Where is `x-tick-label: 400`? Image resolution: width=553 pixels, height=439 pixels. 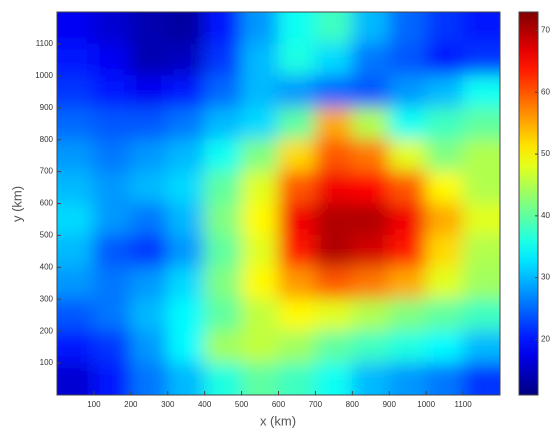
x-tick-label: 400 is located at coordinates (205, 404).